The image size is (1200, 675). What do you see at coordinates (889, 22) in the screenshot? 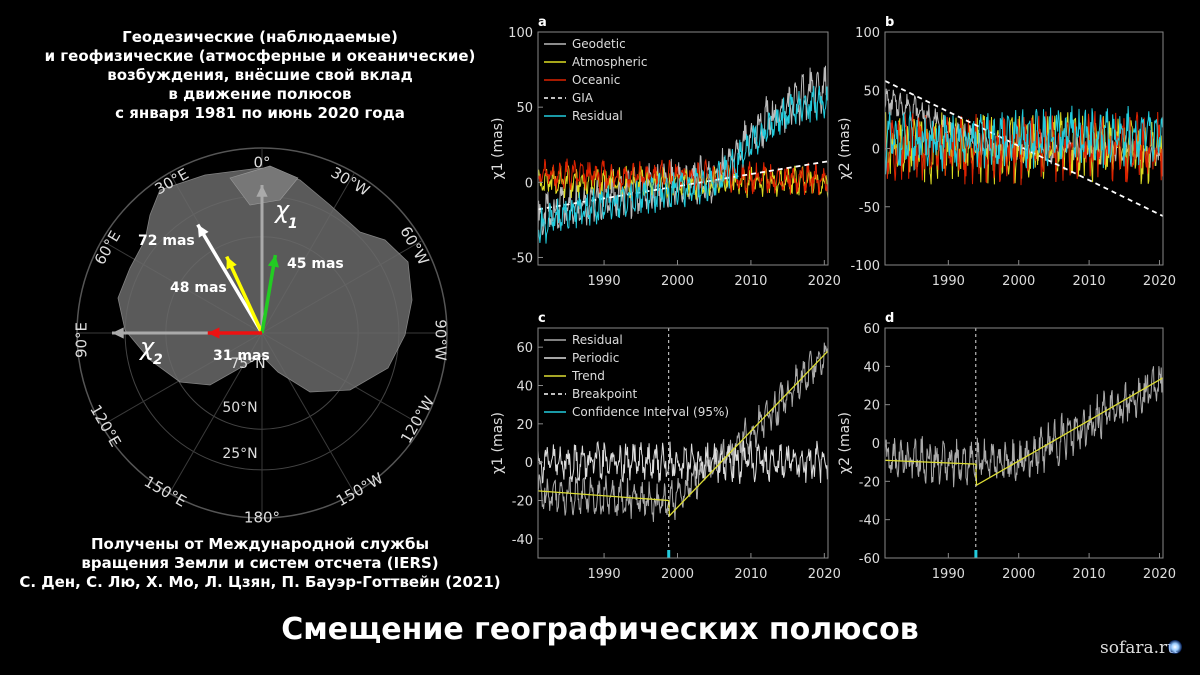
I see `panel-letter: b` at bounding box center [889, 22].